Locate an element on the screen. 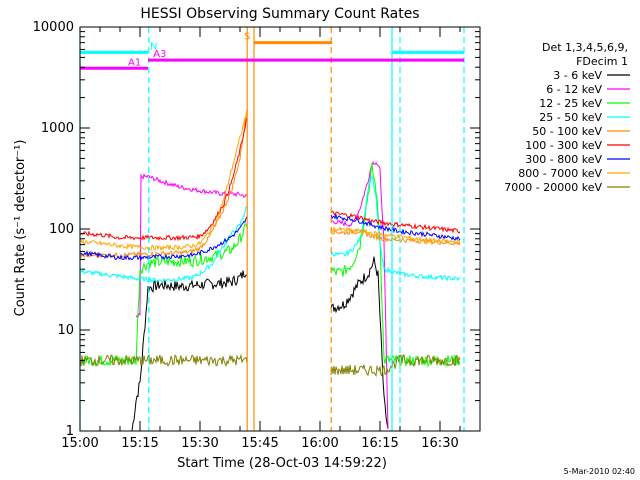  x-axis-label: Start Time (28-Oct-03 14:59:22) is located at coordinates (282, 463).